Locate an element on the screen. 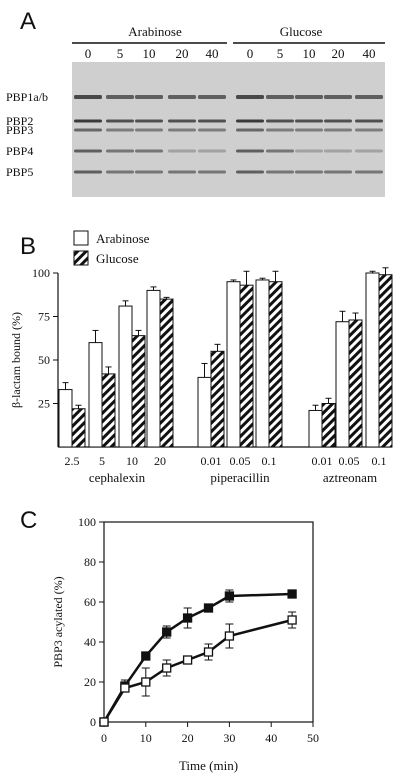 The image size is (414, 782). y-tick-label: 75 is located at coordinates (44, 317).